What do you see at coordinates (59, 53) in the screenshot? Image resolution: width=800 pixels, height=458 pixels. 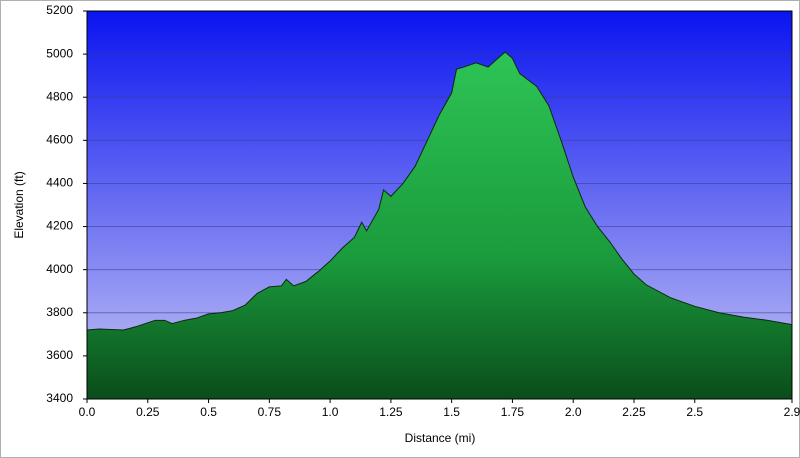 I see `y-tick-label: 5000` at bounding box center [59, 53].